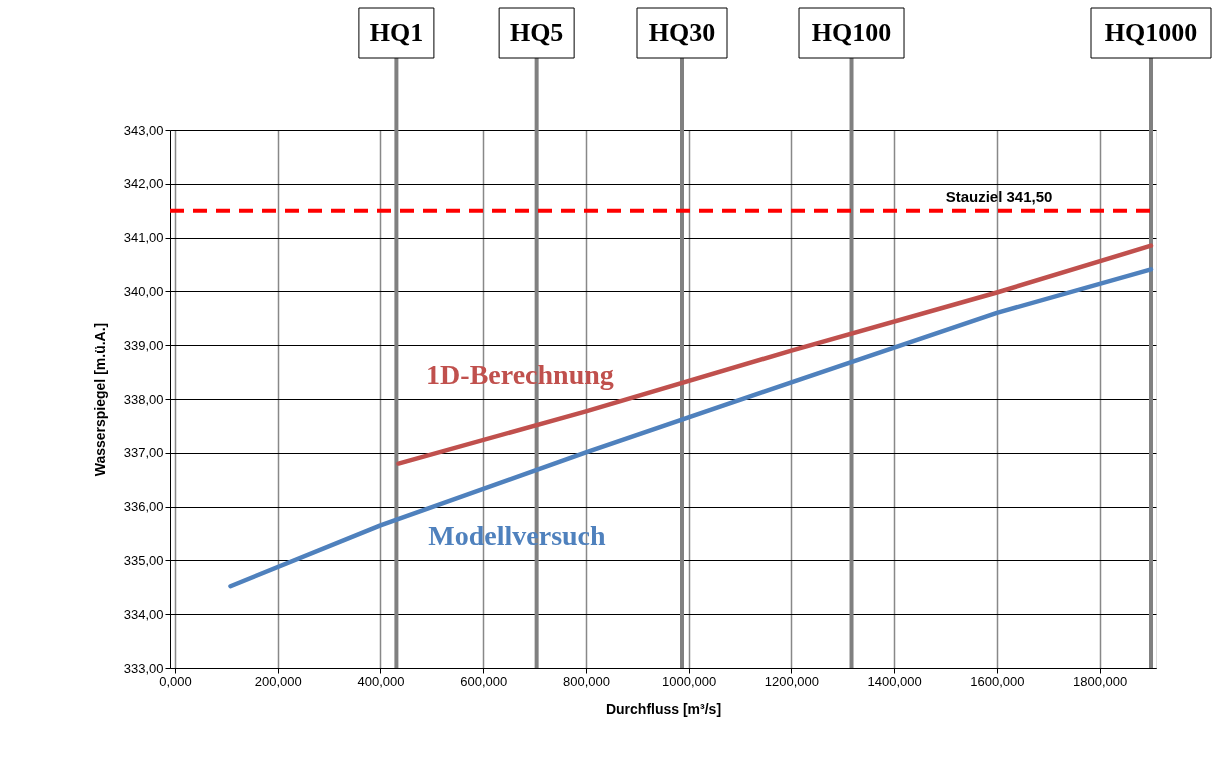 This screenshot has width=1213, height=772. What do you see at coordinates (682, 32) in the screenshot?
I see `ref-line-label: HQ30` at bounding box center [682, 32].